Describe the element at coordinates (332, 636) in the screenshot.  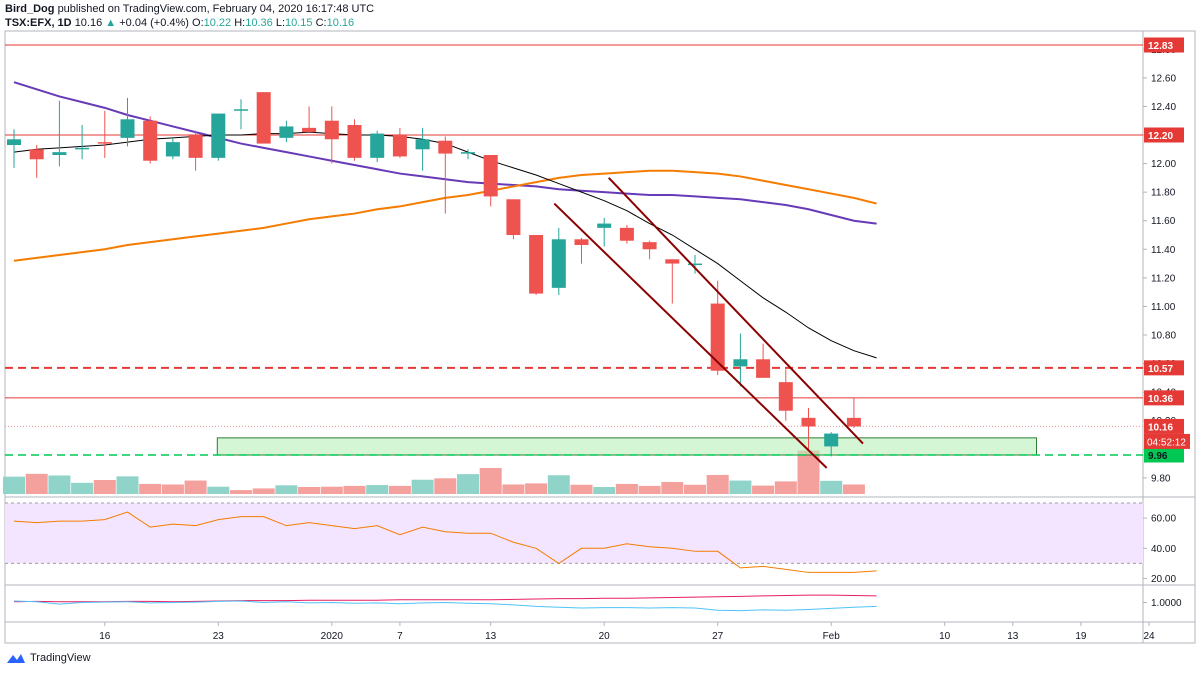
I see `date-label-2020: 2020` at that location.